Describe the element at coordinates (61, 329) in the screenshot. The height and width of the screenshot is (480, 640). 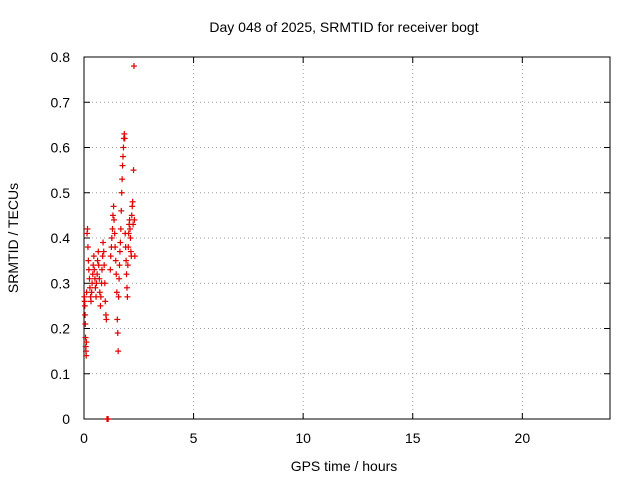
I see `y-tick-label: 0.2` at that location.